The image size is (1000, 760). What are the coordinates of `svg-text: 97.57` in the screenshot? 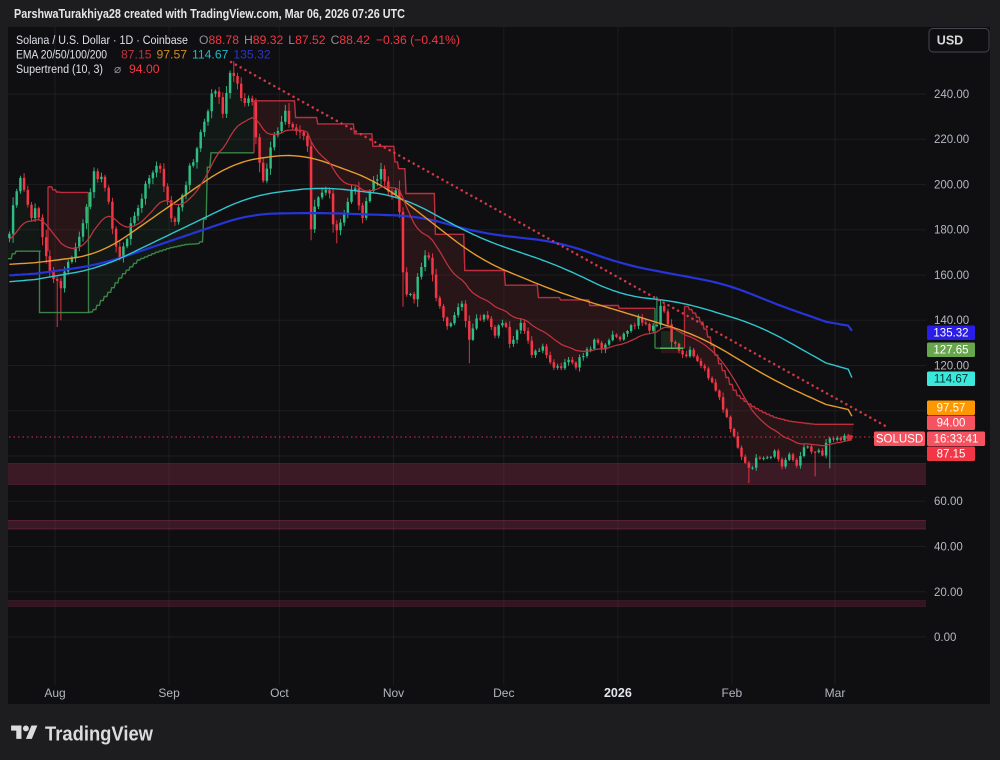 It's located at (951, 409).